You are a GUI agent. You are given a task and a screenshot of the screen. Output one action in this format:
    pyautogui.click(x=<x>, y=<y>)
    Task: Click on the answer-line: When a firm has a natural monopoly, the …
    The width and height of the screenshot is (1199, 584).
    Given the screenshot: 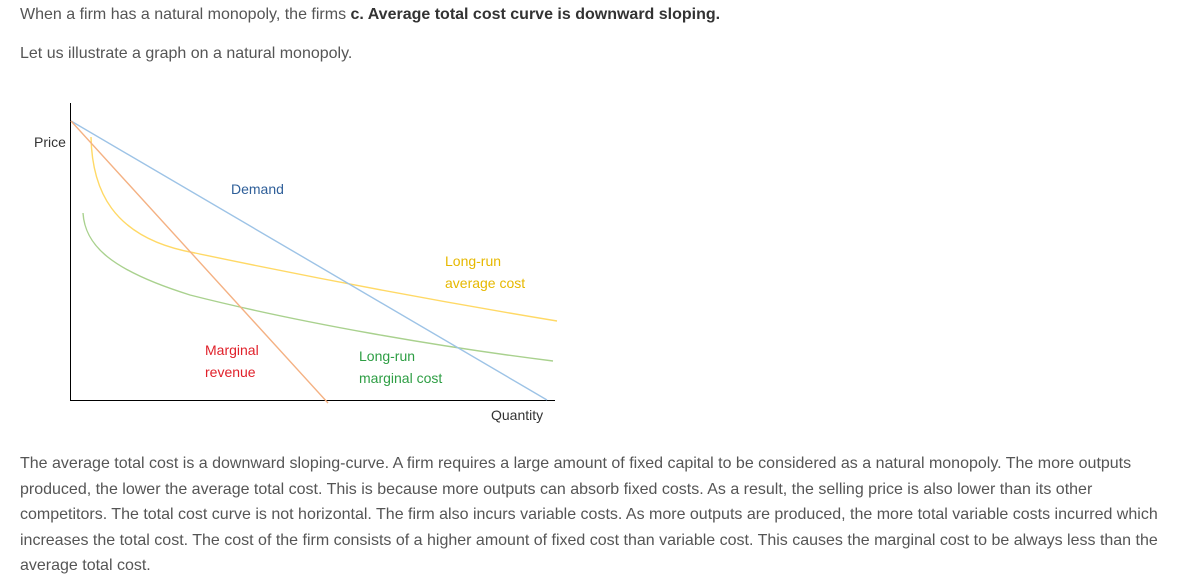 What is the action you would take?
    pyautogui.click(x=370, y=15)
    